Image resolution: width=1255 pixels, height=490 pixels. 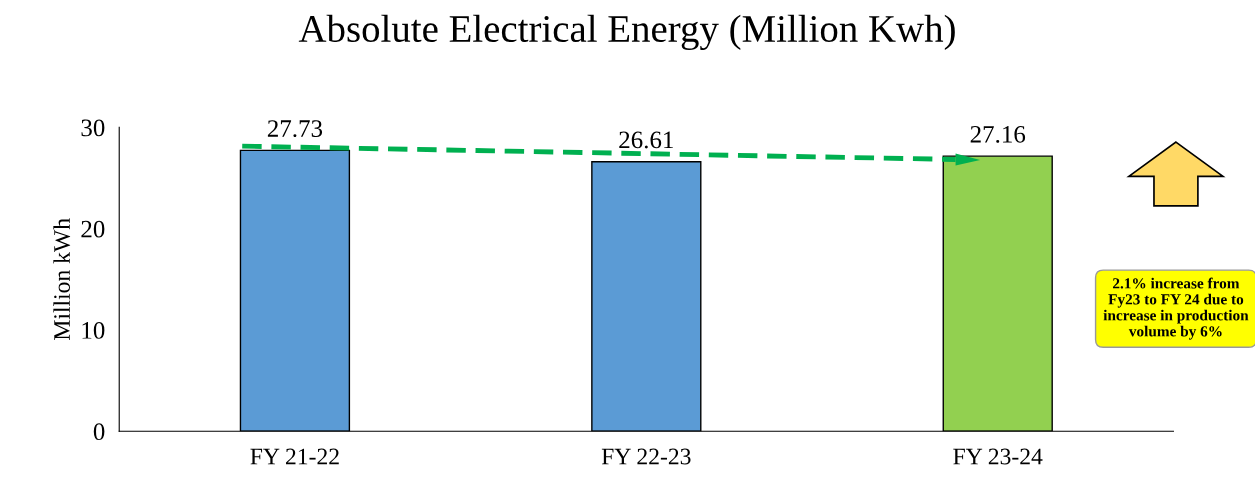 What do you see at coordinates (626, 32) in the screenshot?
I see `chart-title: Absolute Electrical Energy (Million Kwh)` at bounding box center [626, 32].